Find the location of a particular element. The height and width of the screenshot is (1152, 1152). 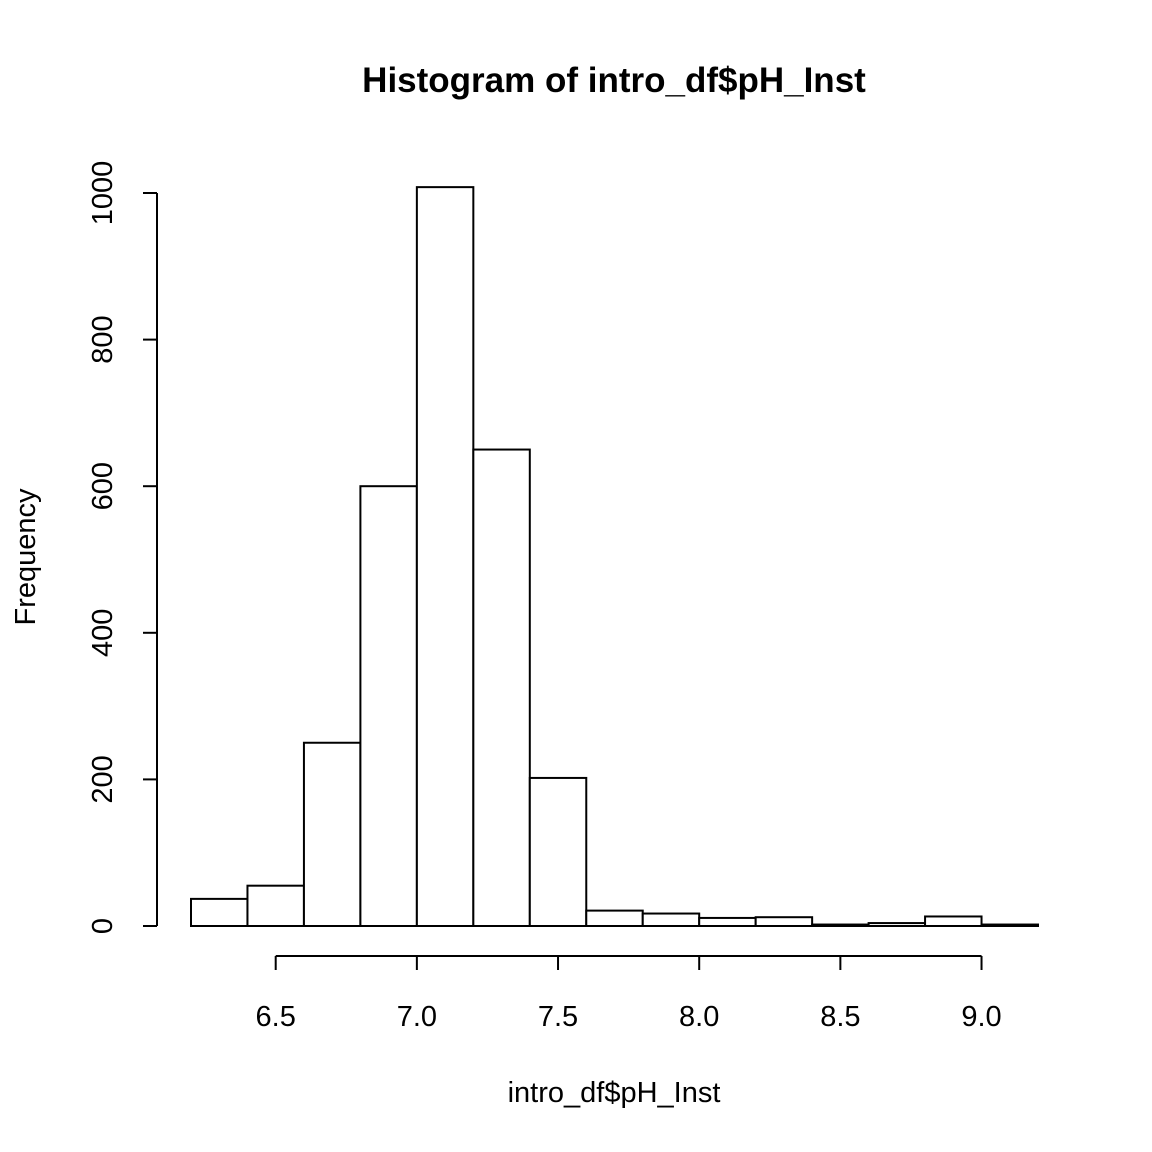

y-tick-label: 600 is located at coordinates (103, 486).